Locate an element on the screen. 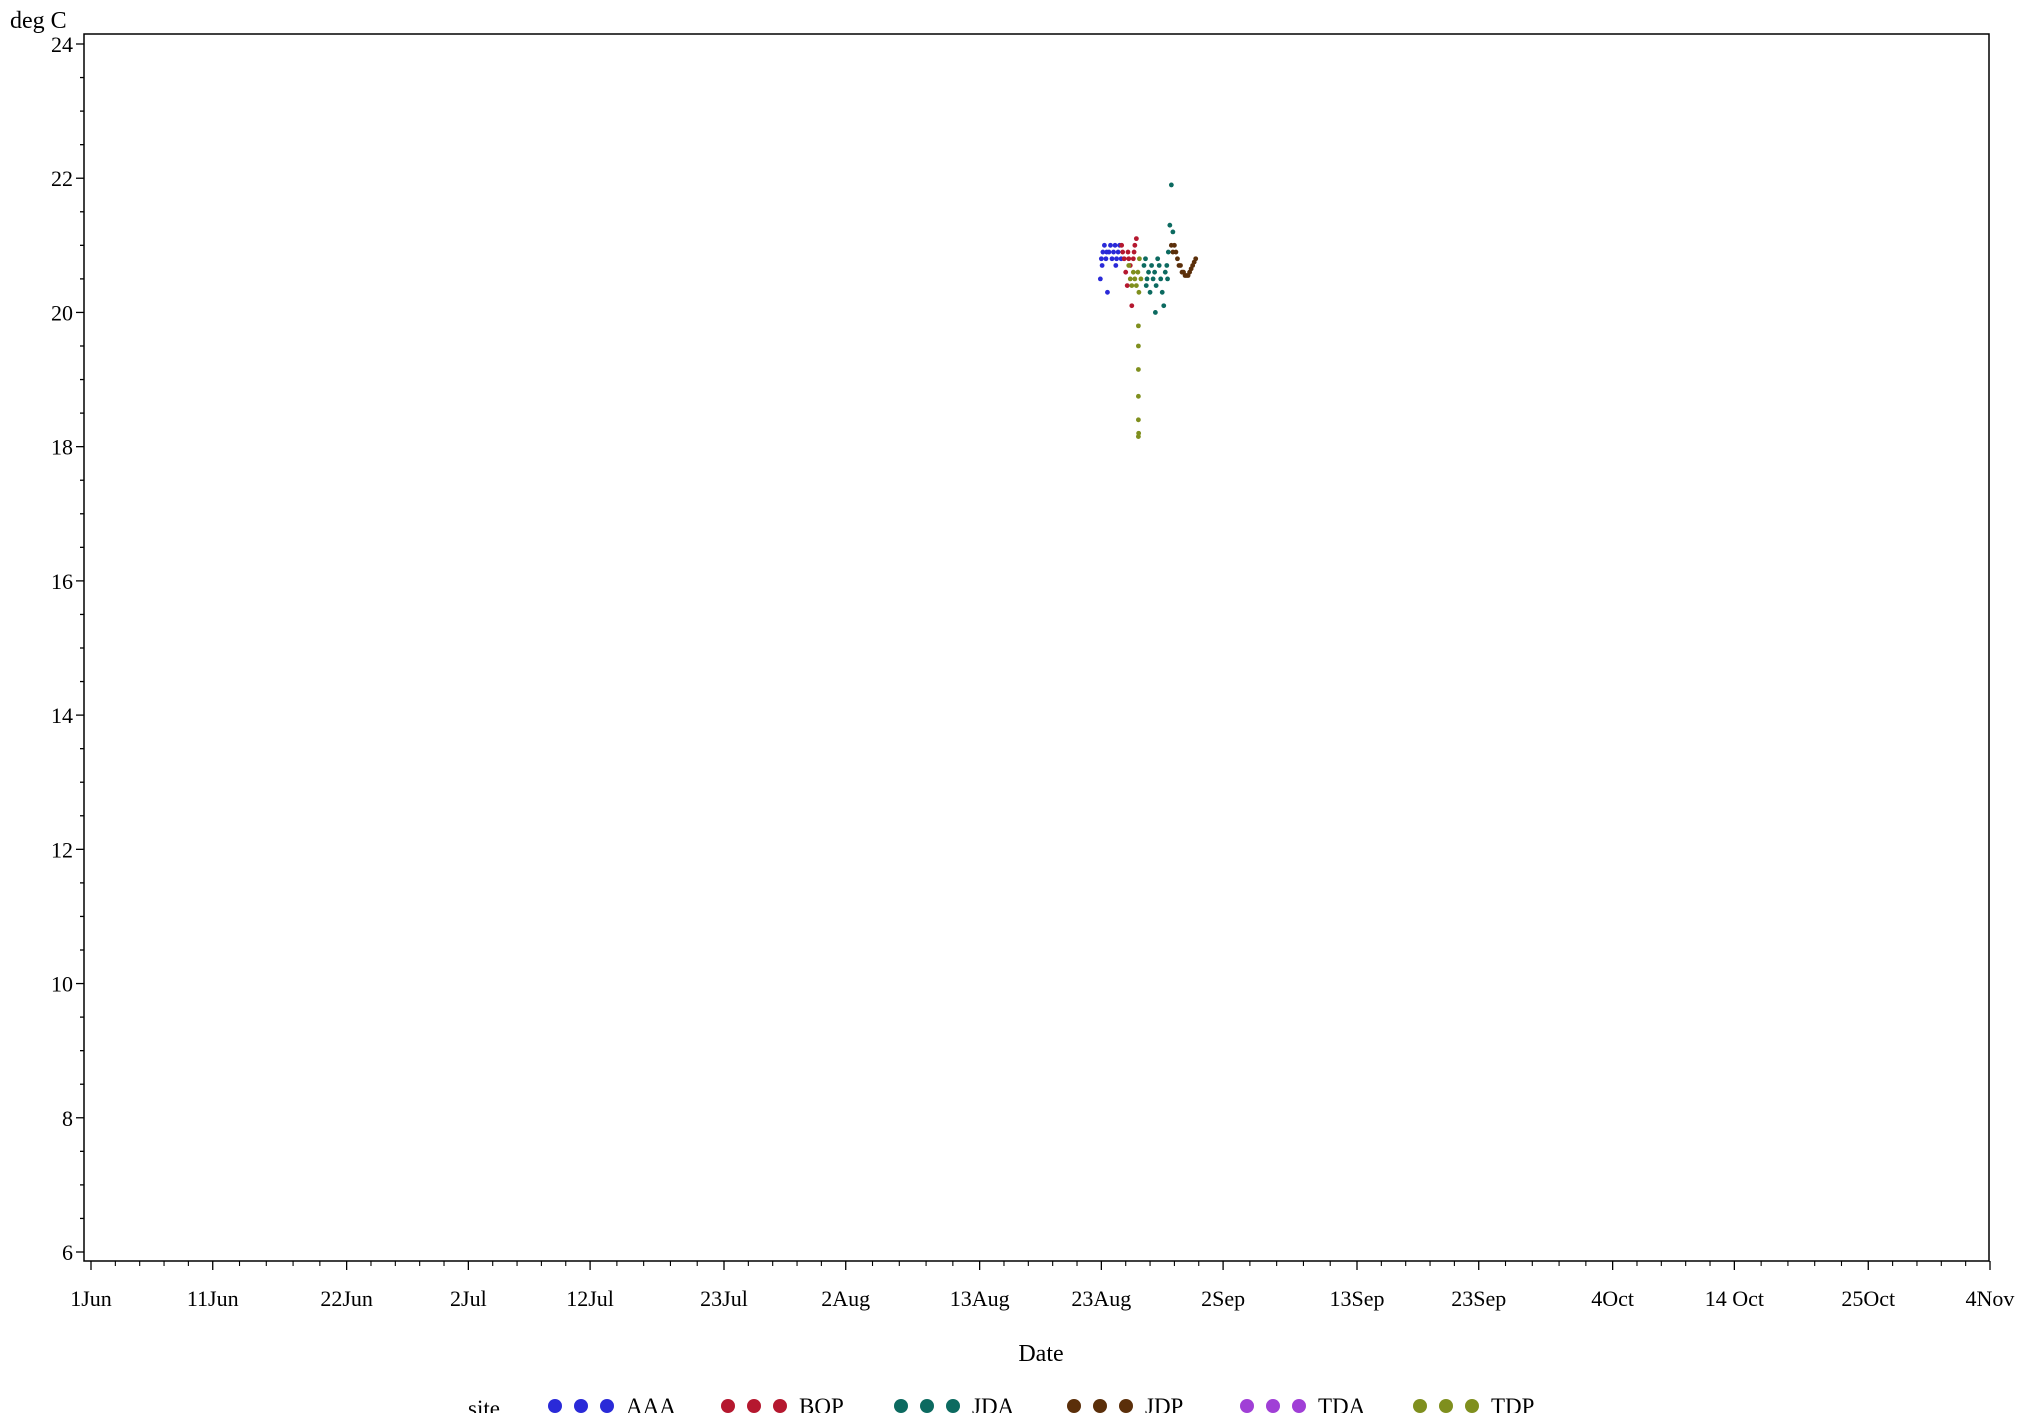 This screenshot has height=1413, width=2024. y-tick-label: 10 is located at coordinates (62, 984).